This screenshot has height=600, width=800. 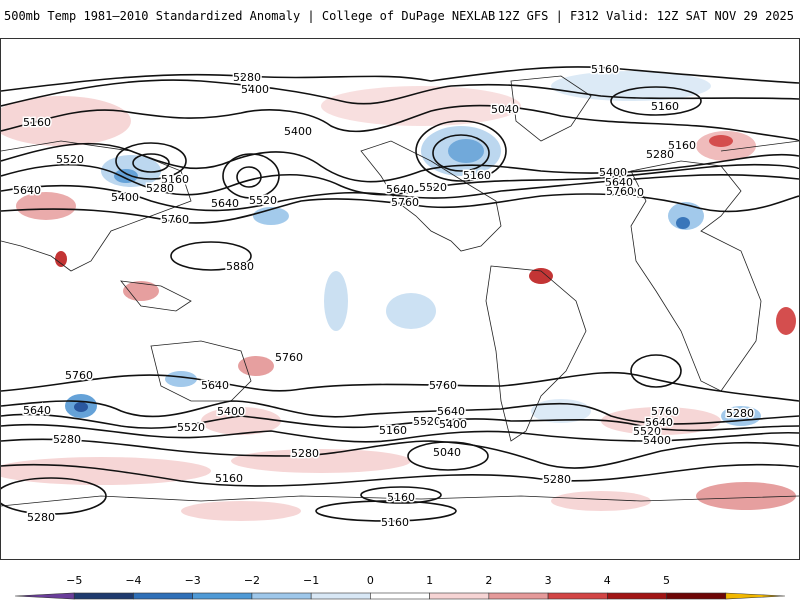 What do you see at coordinates (400, 580) in the screenshot?
I see `anomaly-colorbar: −5 −4 −3 −2 −1 0 1 2 3 4 5` at bounding box center [400, 580].